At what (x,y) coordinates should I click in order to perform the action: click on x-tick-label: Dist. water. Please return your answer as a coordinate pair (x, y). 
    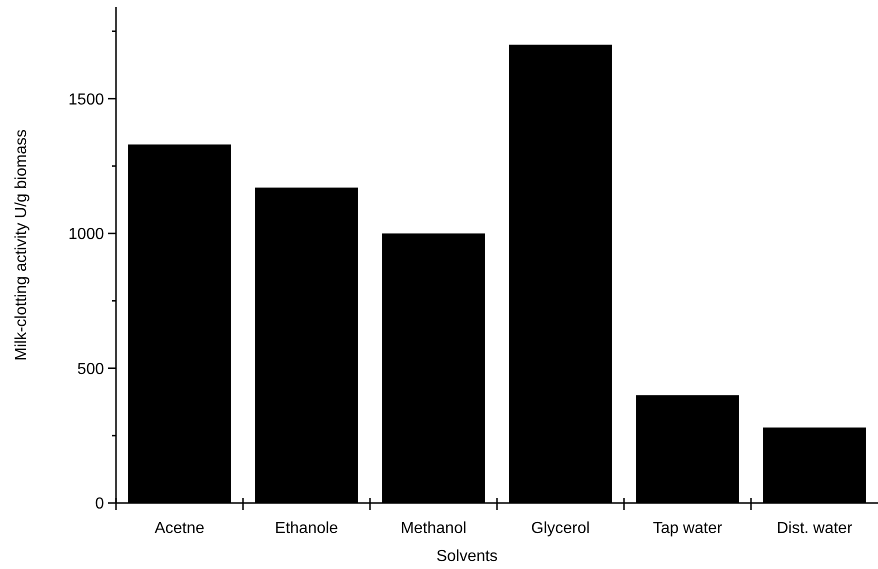
    Looking at the image, I should click on (814, 528).